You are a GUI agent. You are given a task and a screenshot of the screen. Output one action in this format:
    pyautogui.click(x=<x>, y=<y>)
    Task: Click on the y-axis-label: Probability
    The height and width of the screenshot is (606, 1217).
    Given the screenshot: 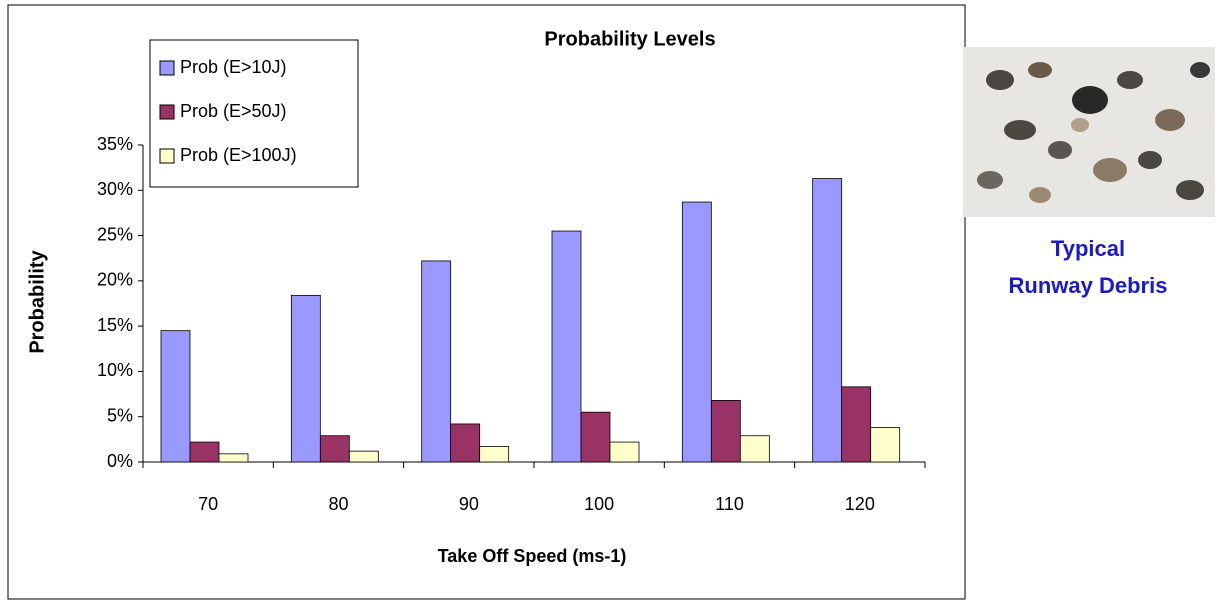 What is the action you would take?
    pyautogui.click(x=37, y=301)
    